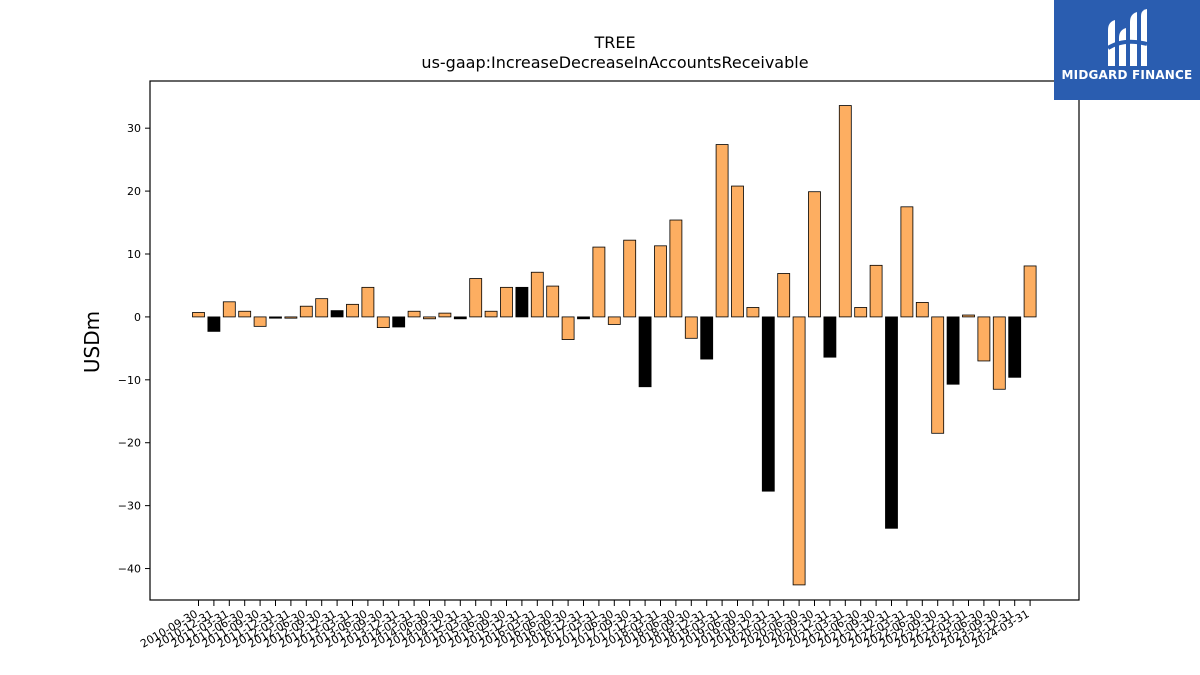  Describe the element at coordinates (1127, 37) in the screenshot. I see `midgard-logo-icon` at that location.